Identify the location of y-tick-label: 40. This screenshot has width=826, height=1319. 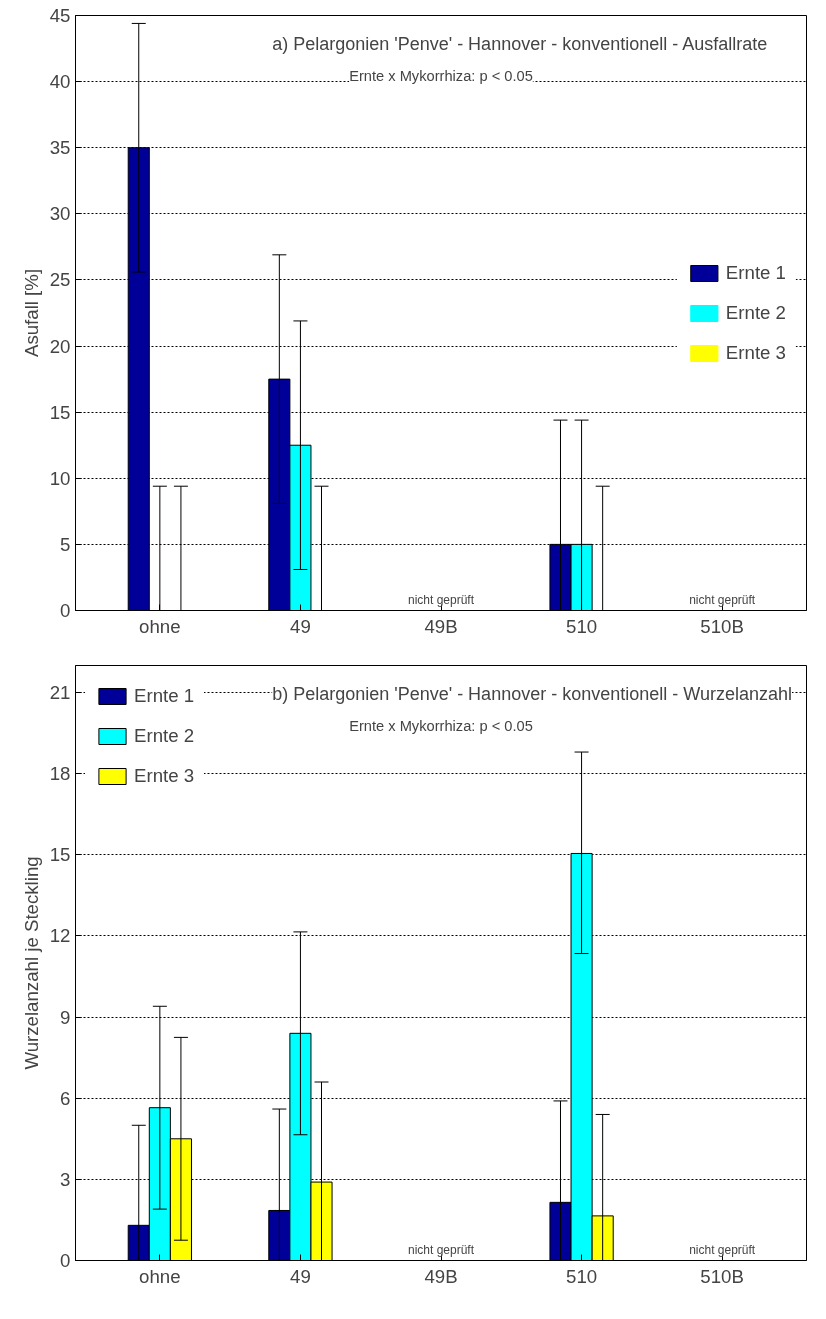
(60, 82).